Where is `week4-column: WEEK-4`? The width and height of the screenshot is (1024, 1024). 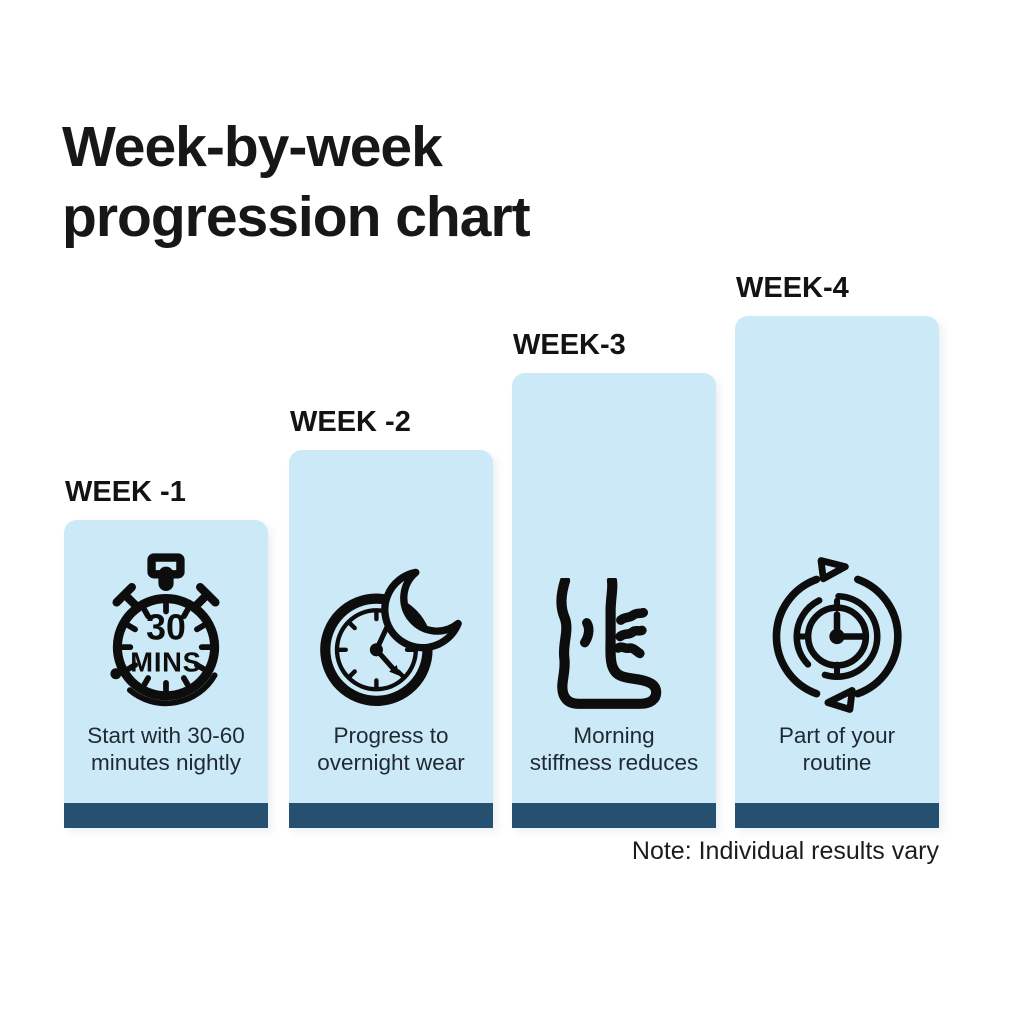 week4-column: WEEK-4 is located at coordinates (837, 550).